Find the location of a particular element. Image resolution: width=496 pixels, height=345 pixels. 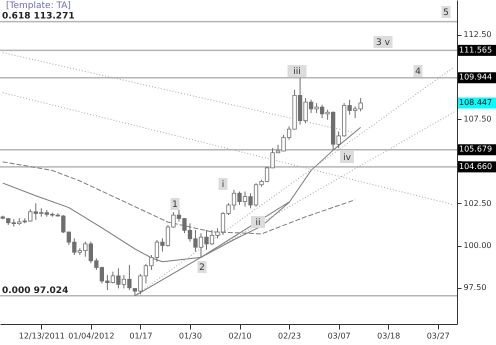

y-tick-label: 105.679 is located at coordinates (475, 149).